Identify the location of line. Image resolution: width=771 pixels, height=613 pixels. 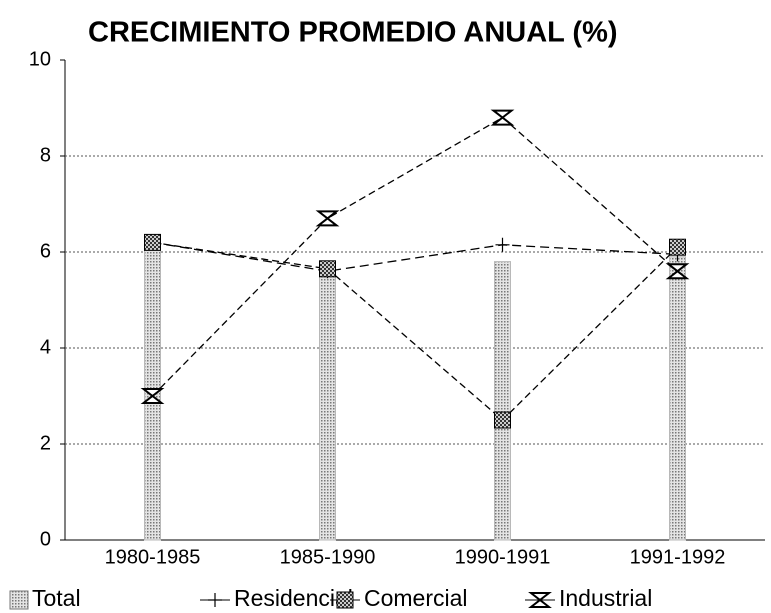
(415, 256).